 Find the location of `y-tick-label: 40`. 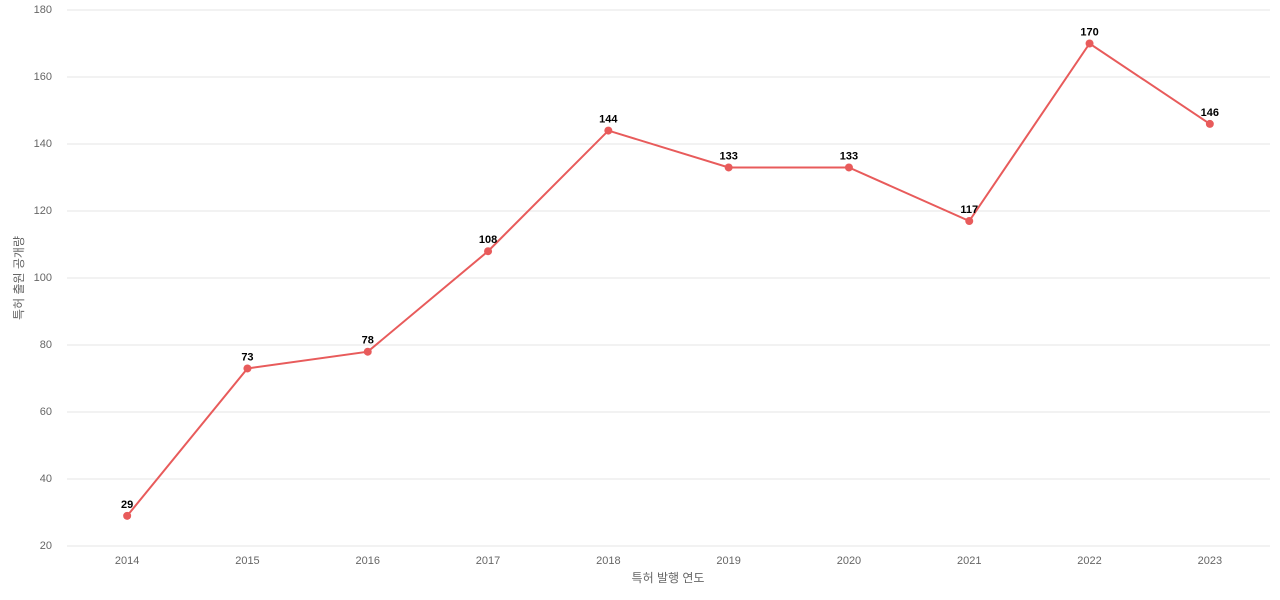

y-tick-label: 40 is located at coordinates (46, 479).